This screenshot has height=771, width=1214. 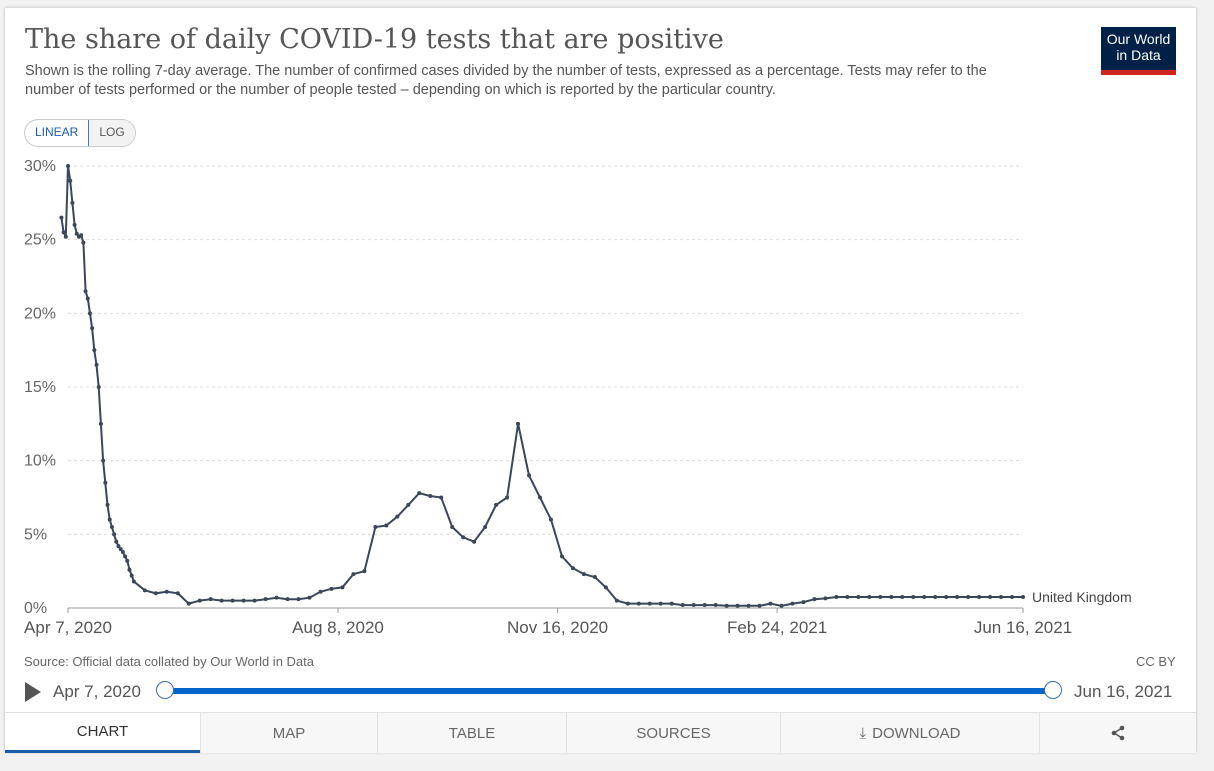 I want to click on x-tick-label: Apr 7, 2020, so click(x=68, y=627).